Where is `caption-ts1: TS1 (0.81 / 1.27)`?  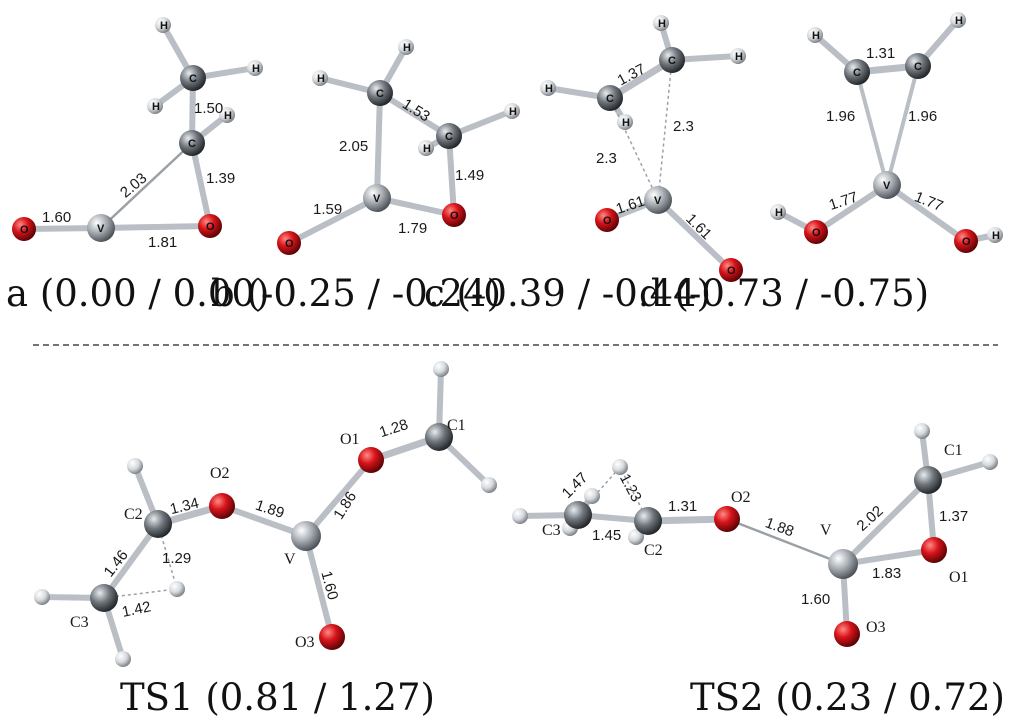 caption-ts1: TS1 (0.81 / 1.27) is located at coordinates (277, 697).